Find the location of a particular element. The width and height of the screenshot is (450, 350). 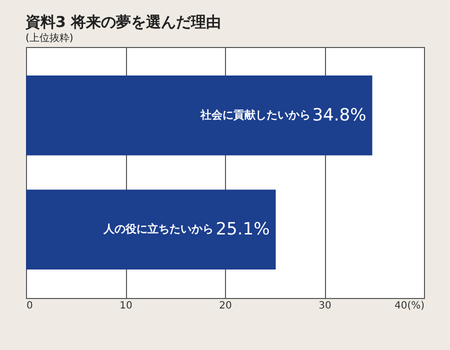

x-tick-label: 40(%) is located at coordinates (409, 306).